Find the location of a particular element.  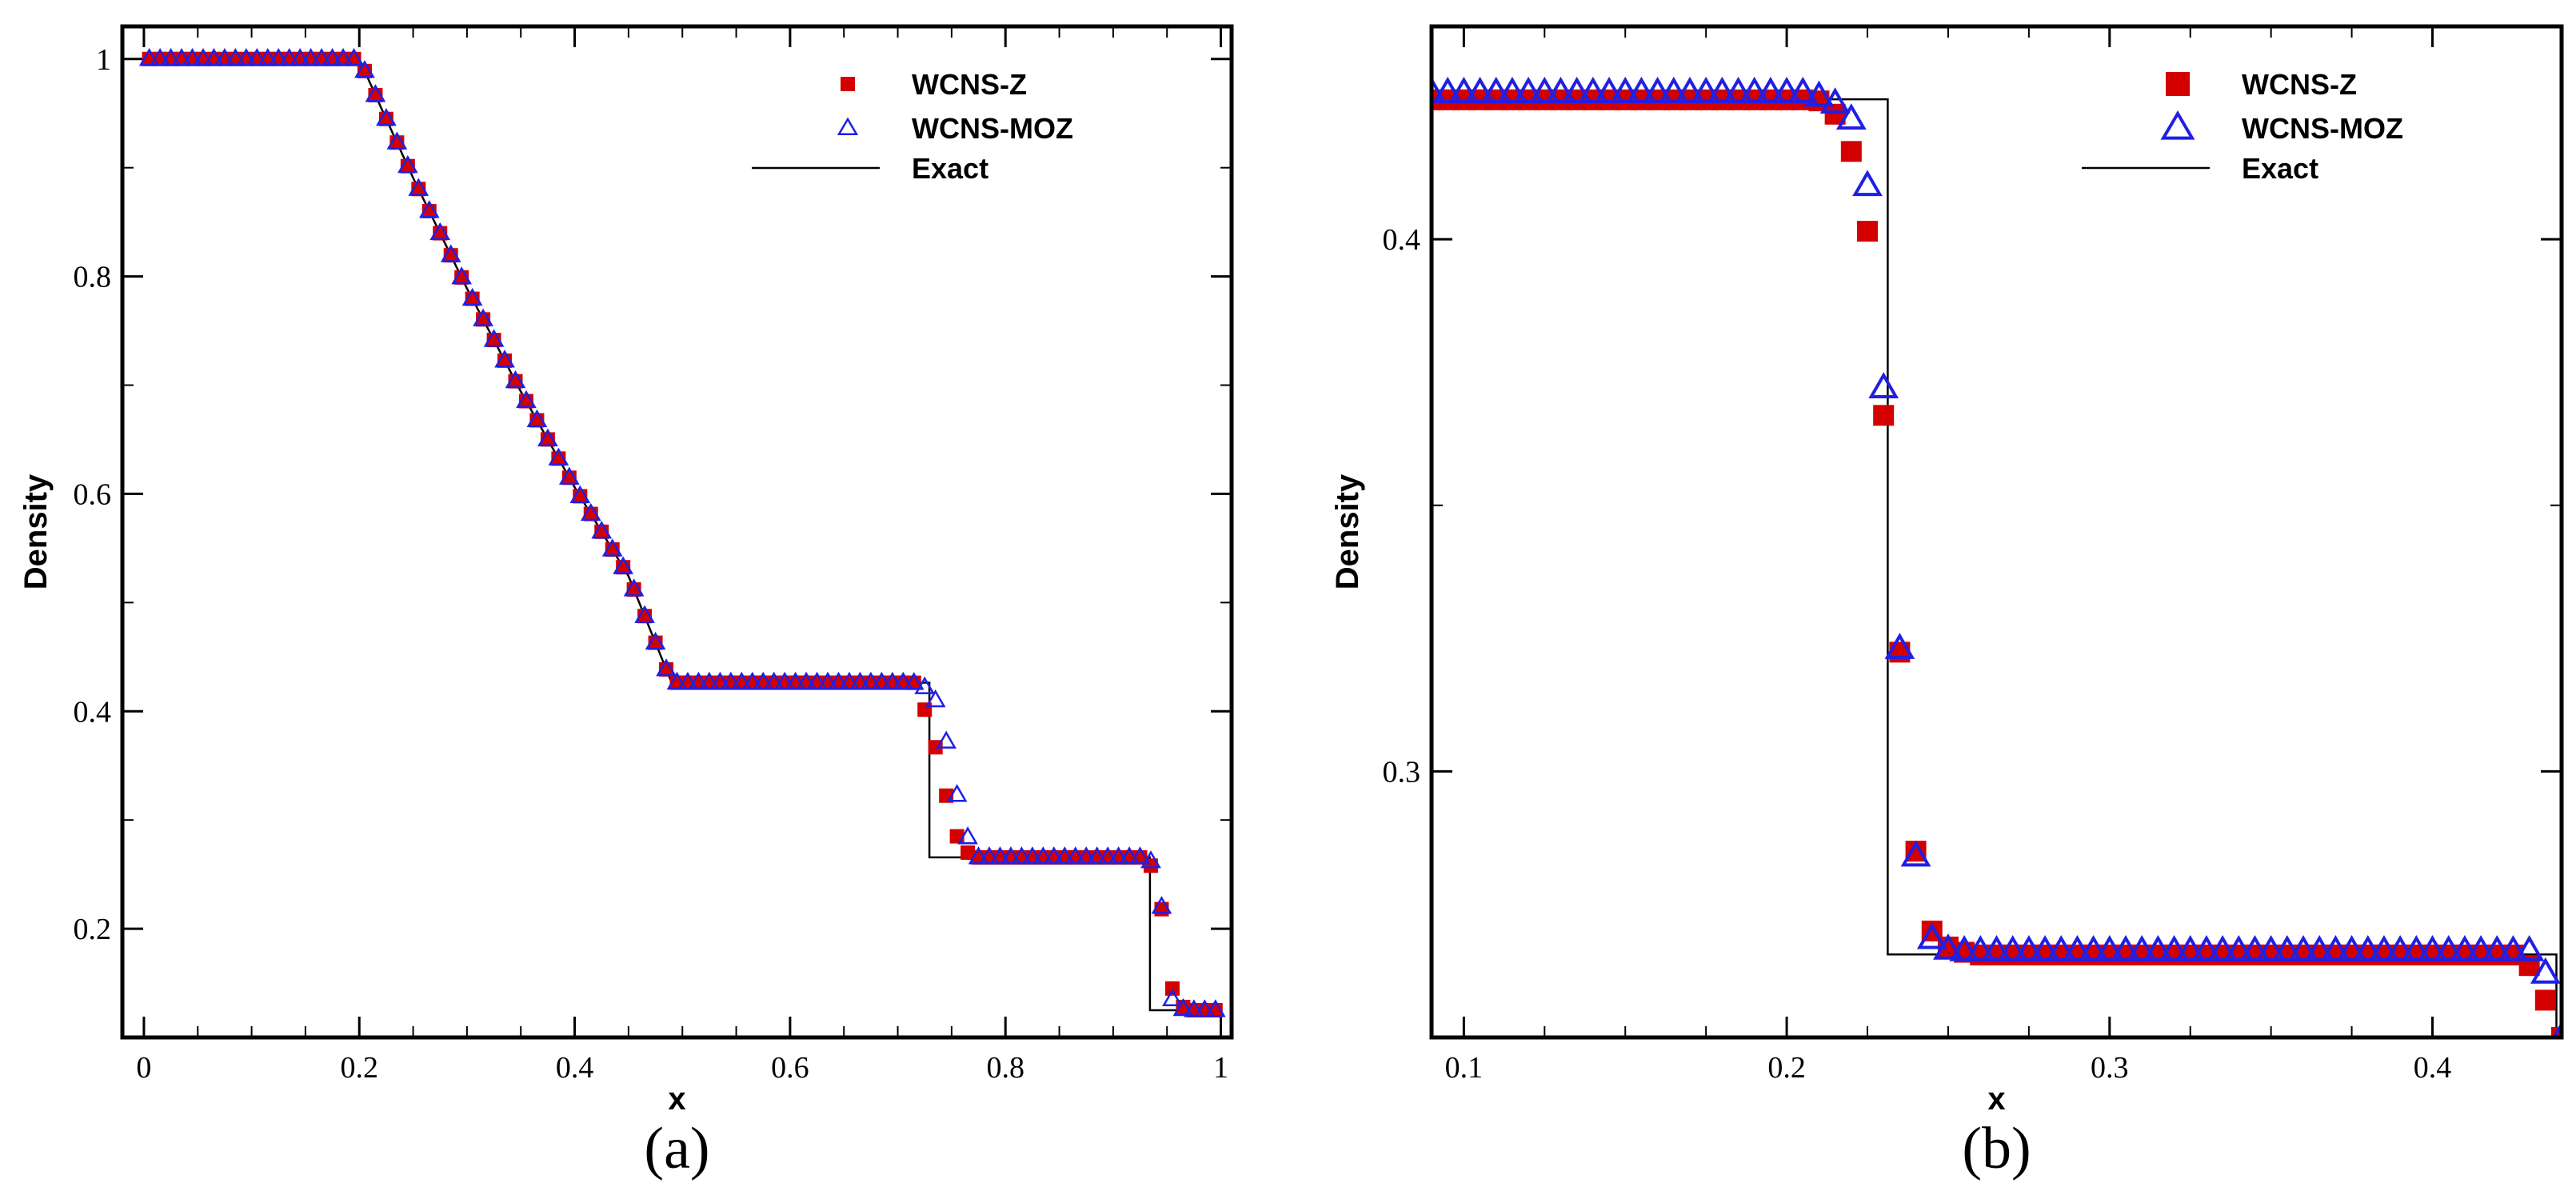

panel-label: (a) is located at coordinates (677, 1148).